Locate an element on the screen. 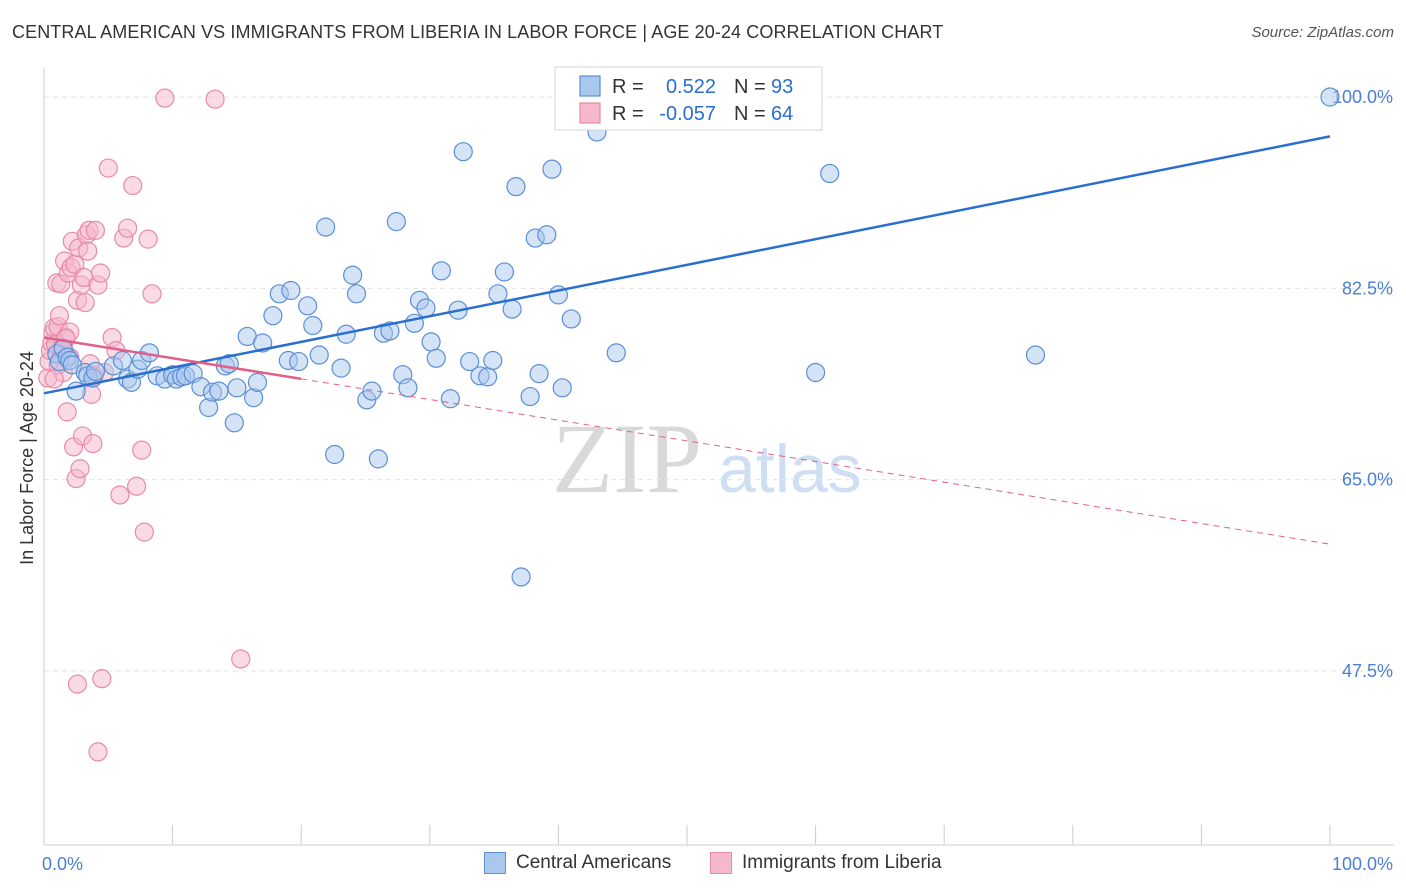 The width and height of the screenshot is (1406, 892). y-tick-label-layer: 47.5% 65.0% 82.5% 100.0% is located at coordinates (1362, 384).